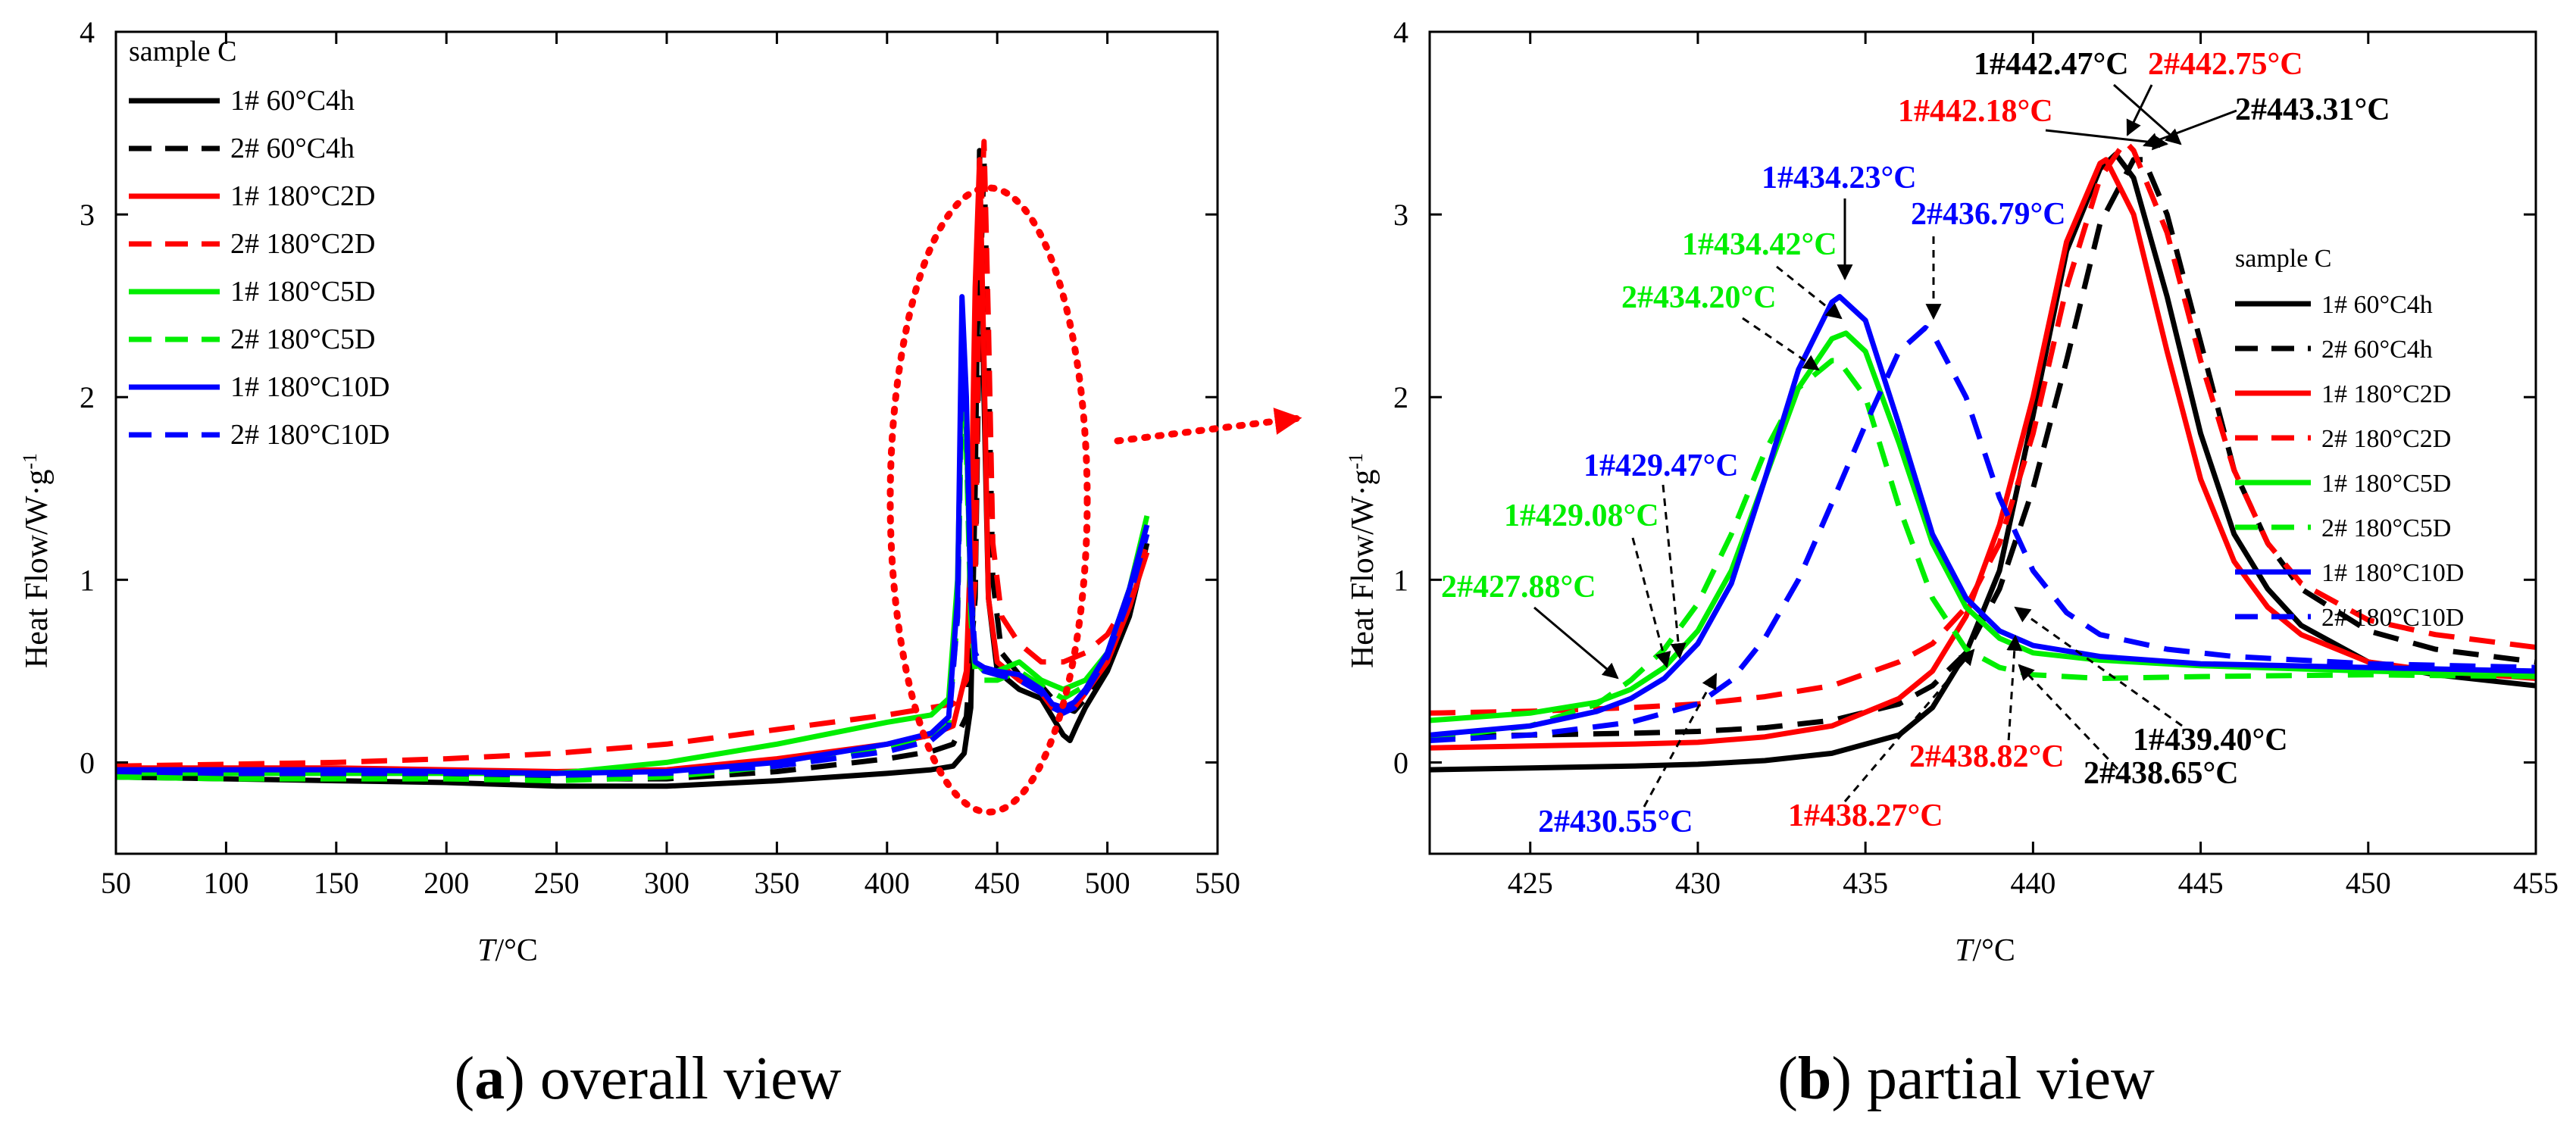 This screenshot has width=2576, height=1128. I want to click on panel-a-x-tick-label: 50, so click(116, 883).